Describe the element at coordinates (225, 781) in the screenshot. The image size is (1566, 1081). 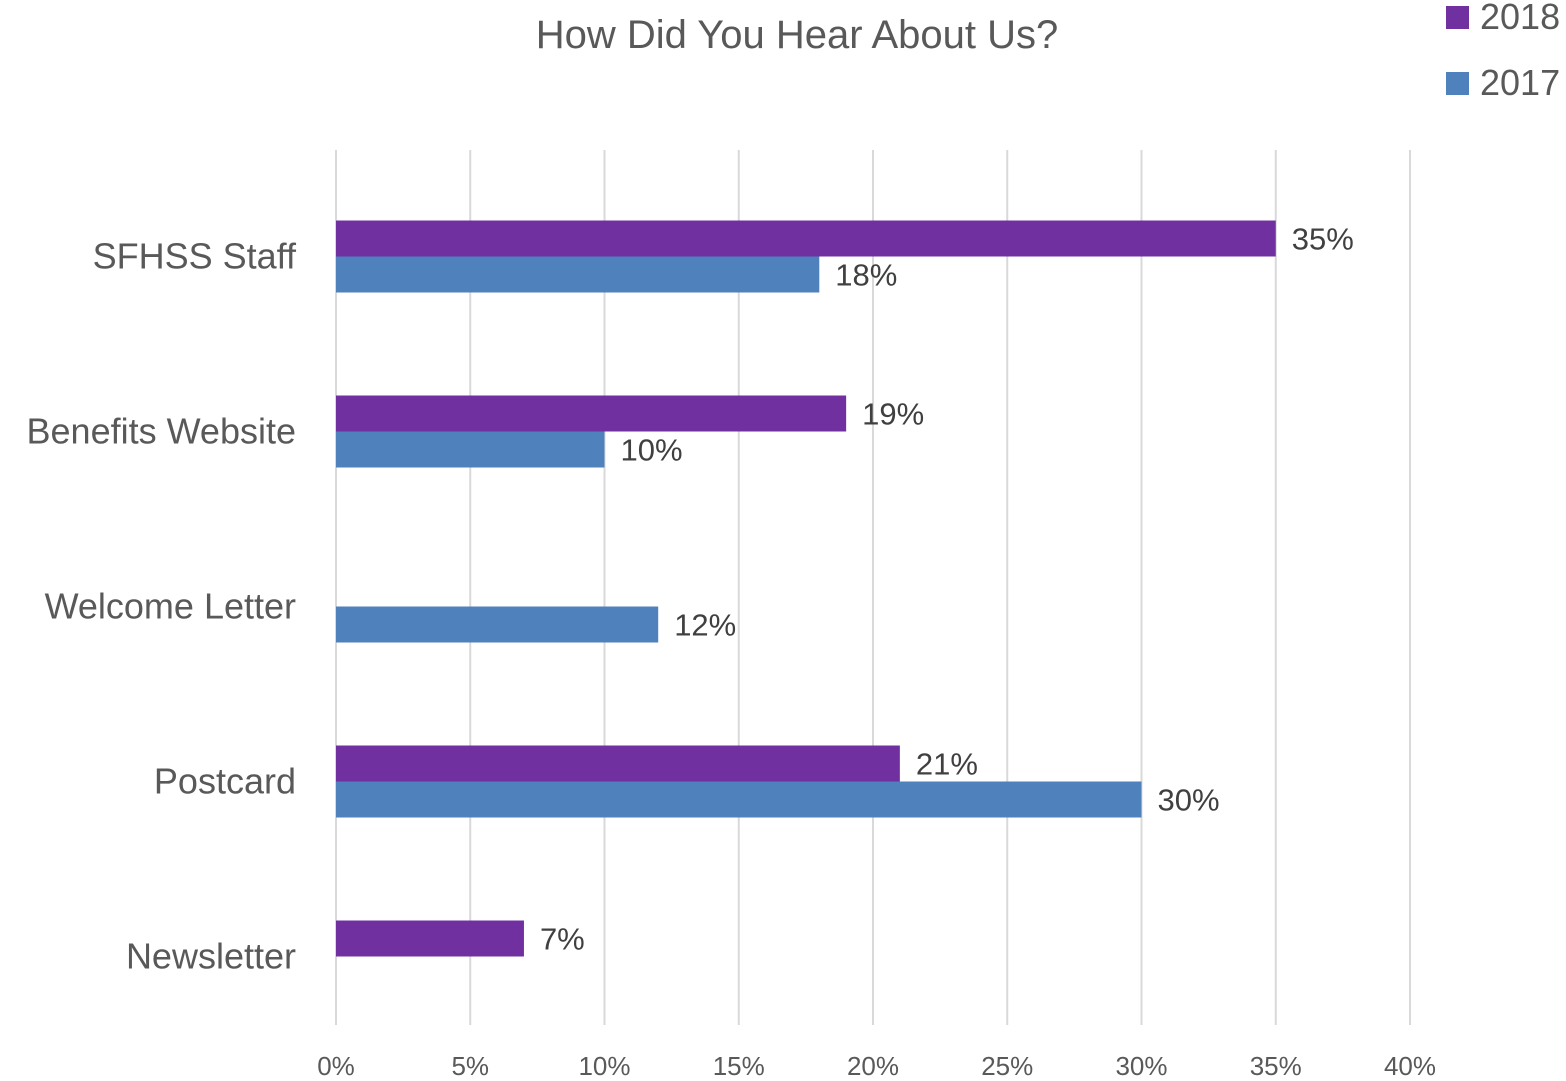
I see `category-label: Postcard` at that location.